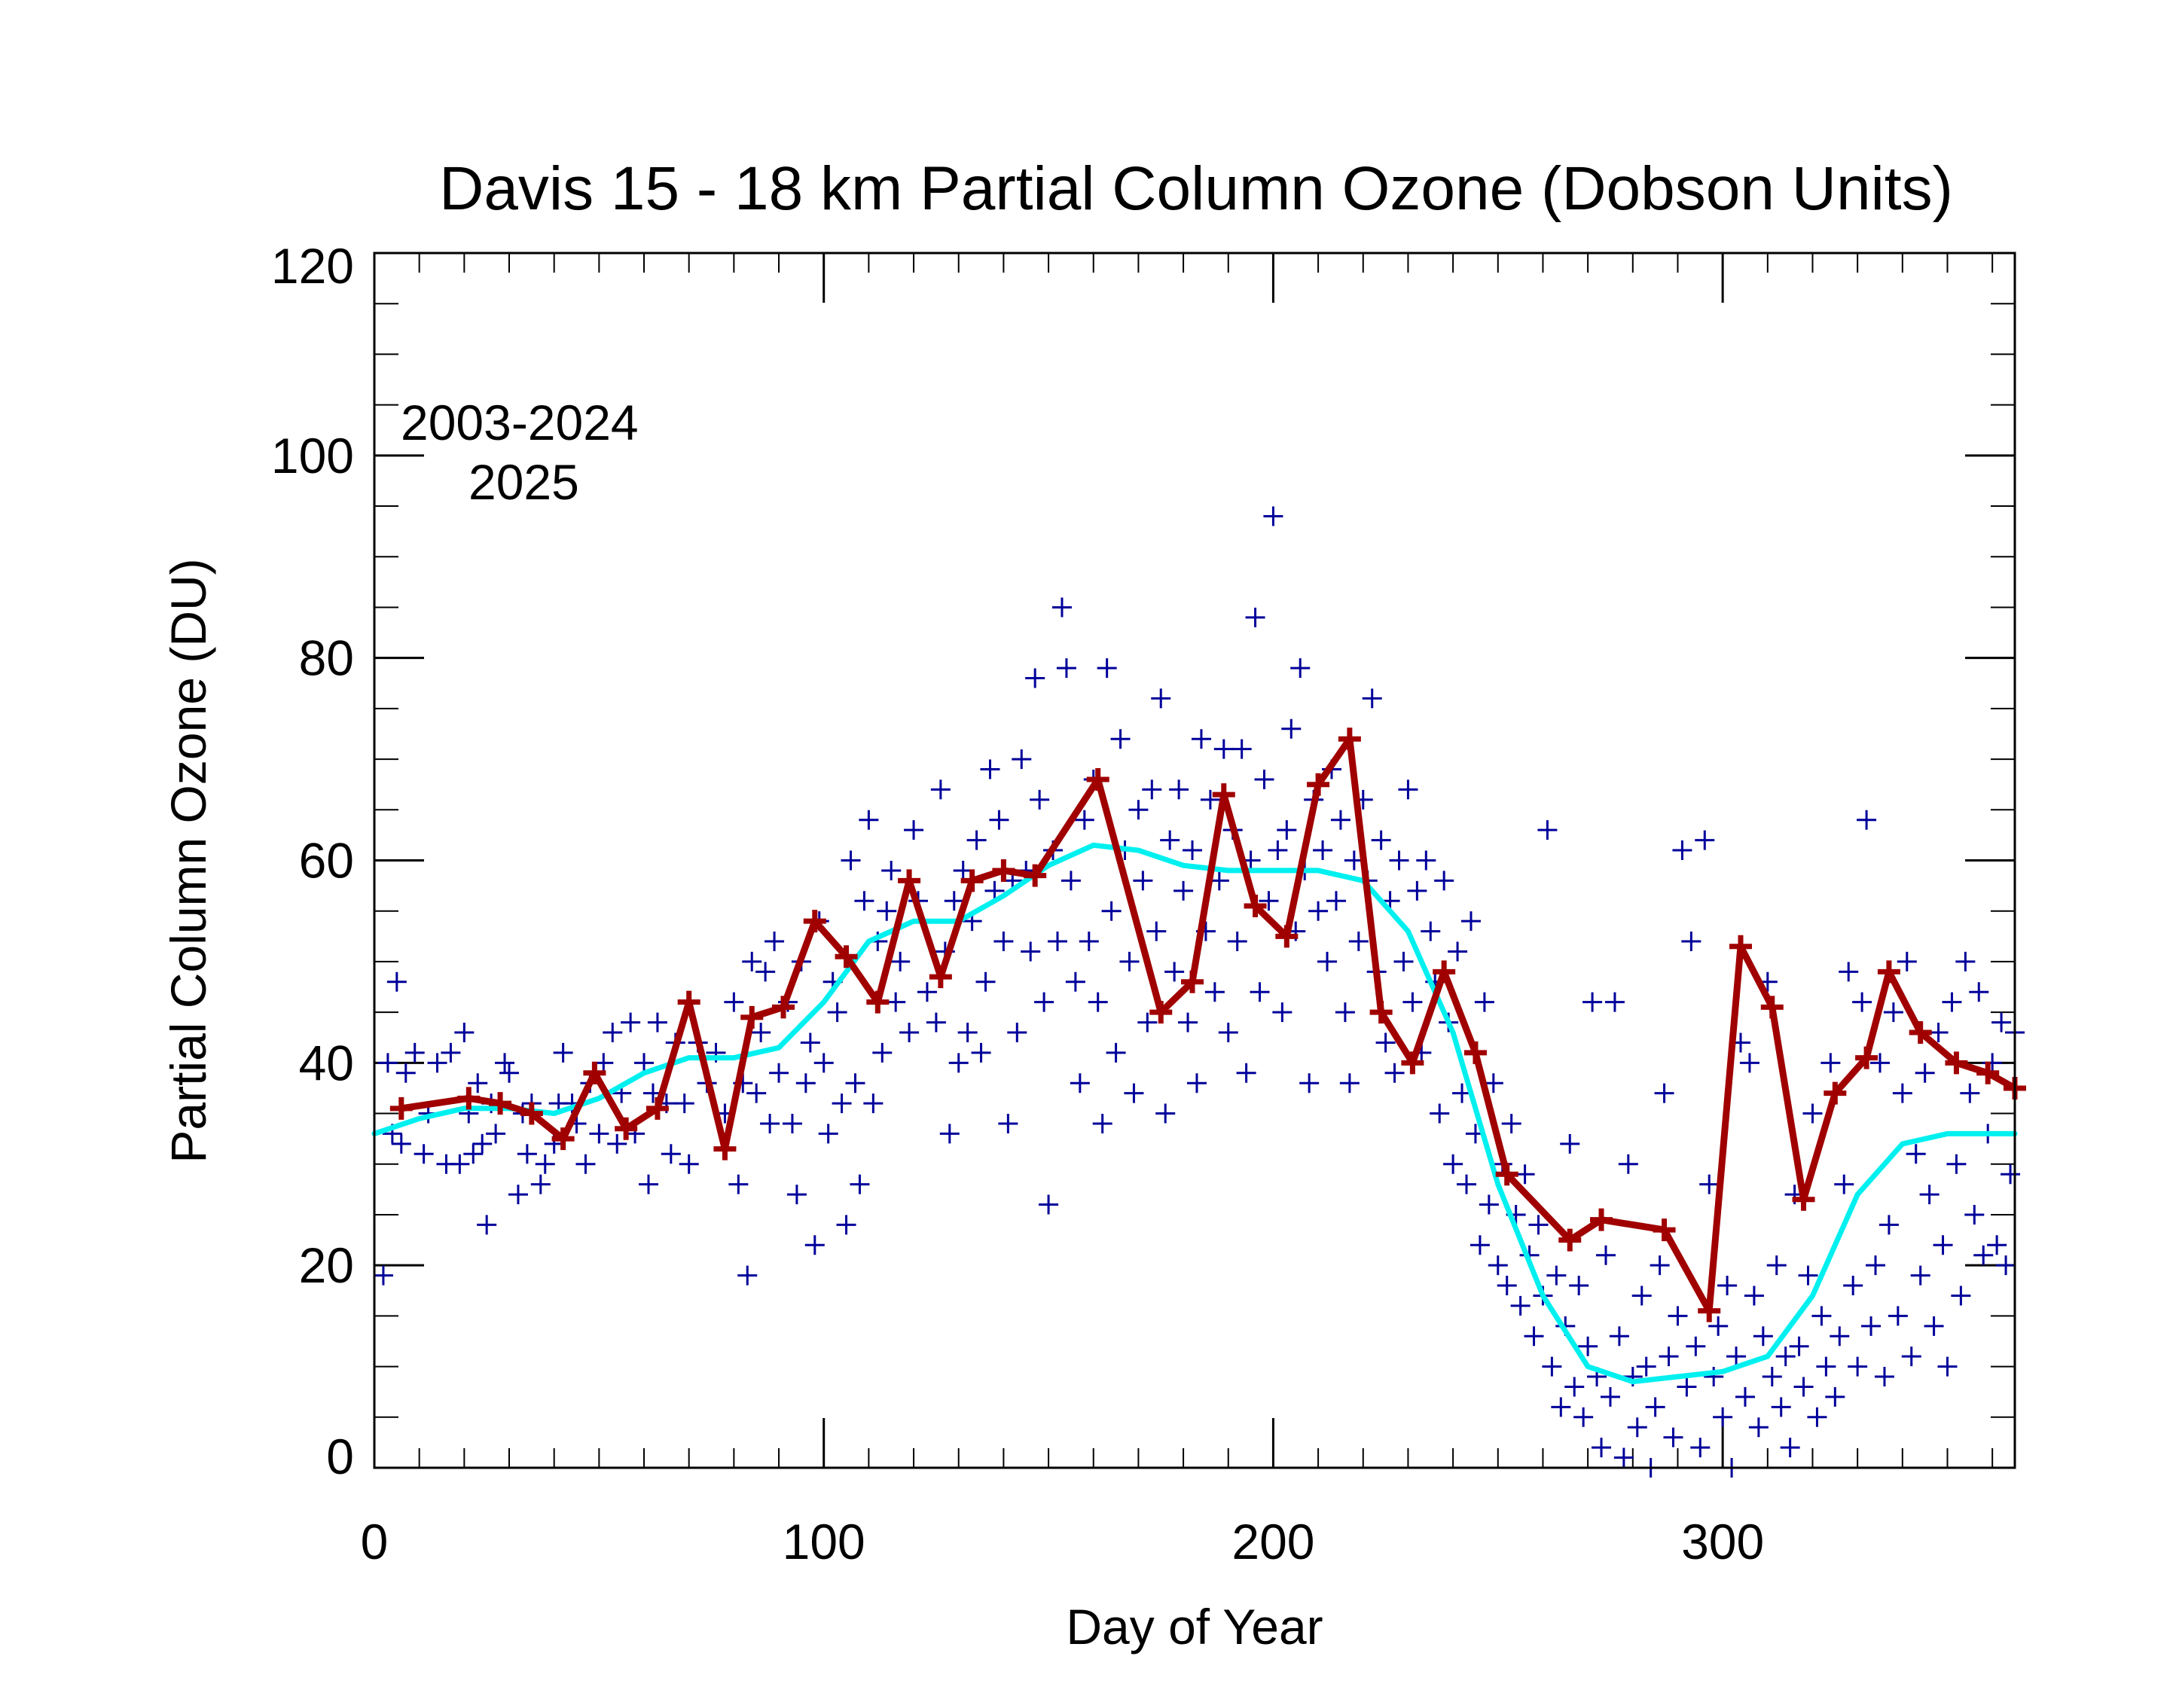 The image size is (2173, 1708). I want to click on y-tick-label: 40, so click(326, 1062).